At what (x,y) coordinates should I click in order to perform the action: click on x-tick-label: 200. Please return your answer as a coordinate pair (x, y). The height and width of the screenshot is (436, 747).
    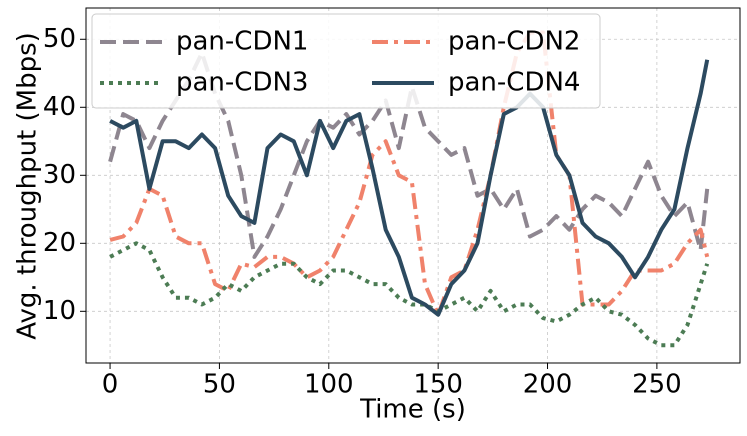
    Looking at the image, I should click on (548, 385).